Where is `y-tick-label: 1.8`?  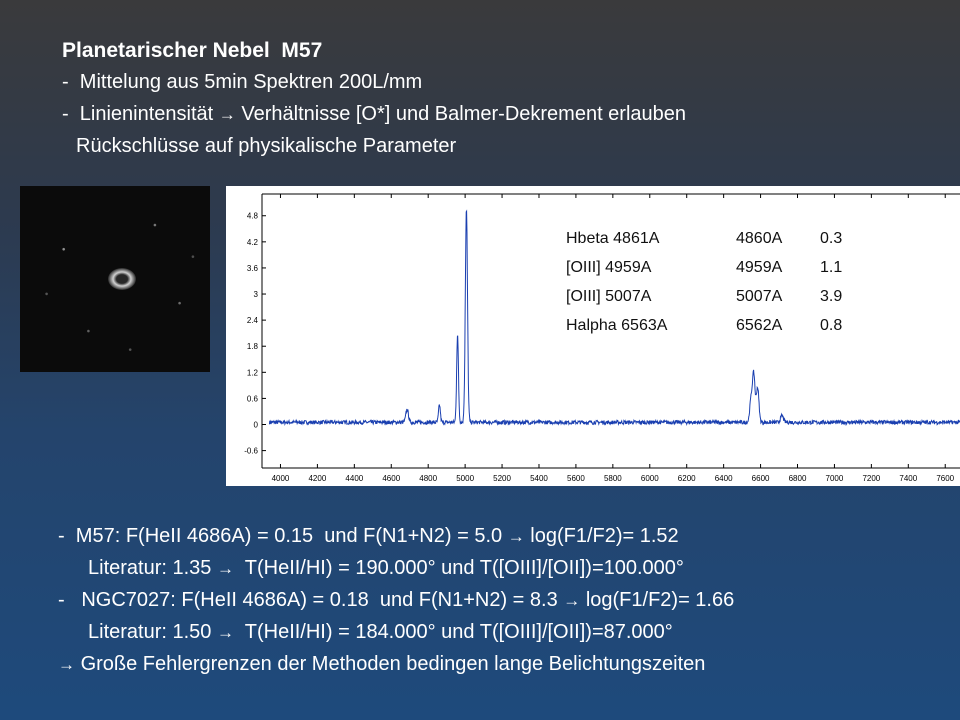 y-tick-label: 1.8 is located at coordinates (253, 346).